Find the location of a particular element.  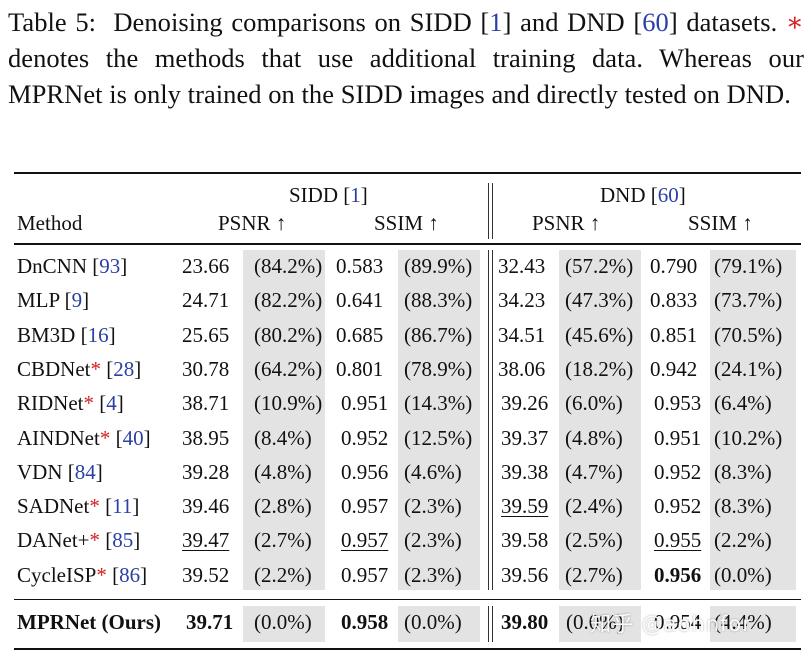

header-dnd-label: DND [ is located at coordinates (629, 195).